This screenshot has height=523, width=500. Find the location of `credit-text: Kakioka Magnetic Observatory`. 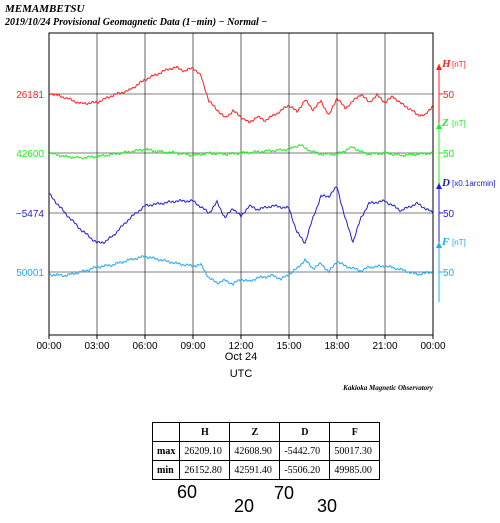

credit-text: Kakioka Magnetic Observatory is located at coordinates (388, 388).